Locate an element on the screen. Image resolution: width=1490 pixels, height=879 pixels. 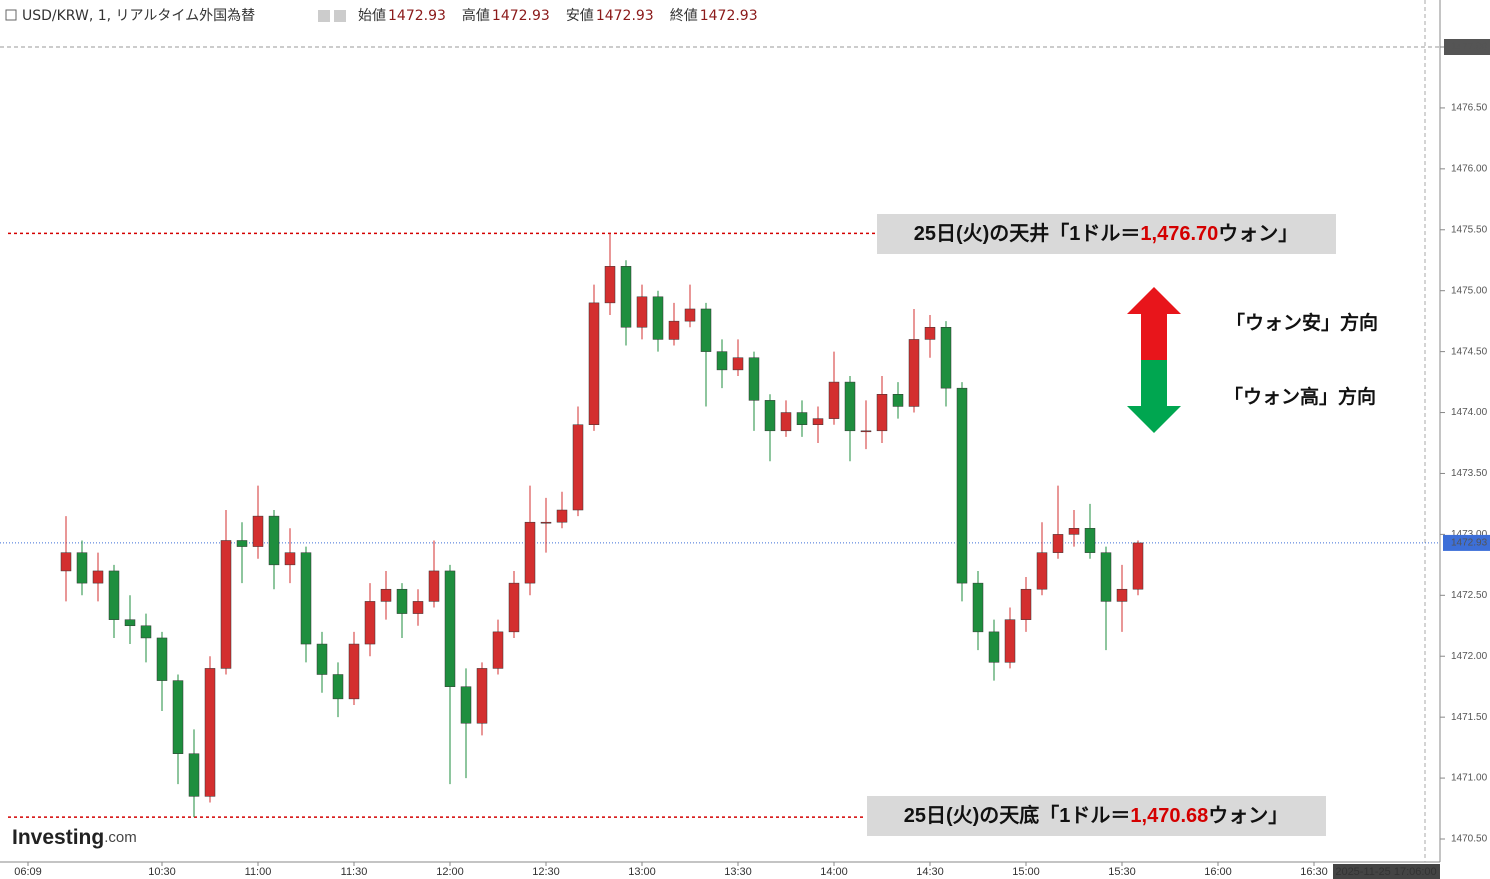
x-tick-label: 16:30 is located at coordinates (1314, 872).